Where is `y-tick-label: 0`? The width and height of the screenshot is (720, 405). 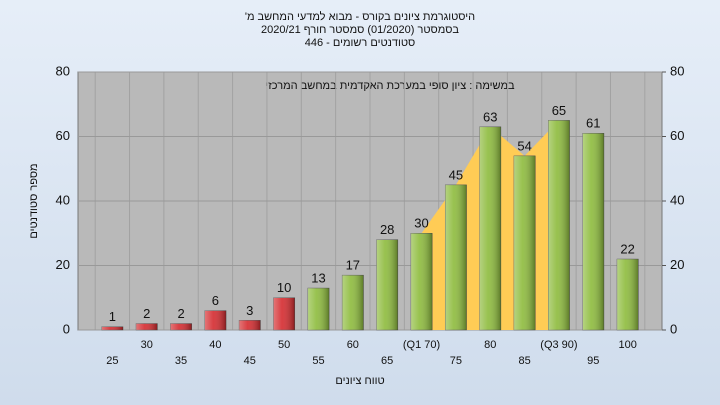
y-tick-label: 0 is located at coordinates (66, 328).